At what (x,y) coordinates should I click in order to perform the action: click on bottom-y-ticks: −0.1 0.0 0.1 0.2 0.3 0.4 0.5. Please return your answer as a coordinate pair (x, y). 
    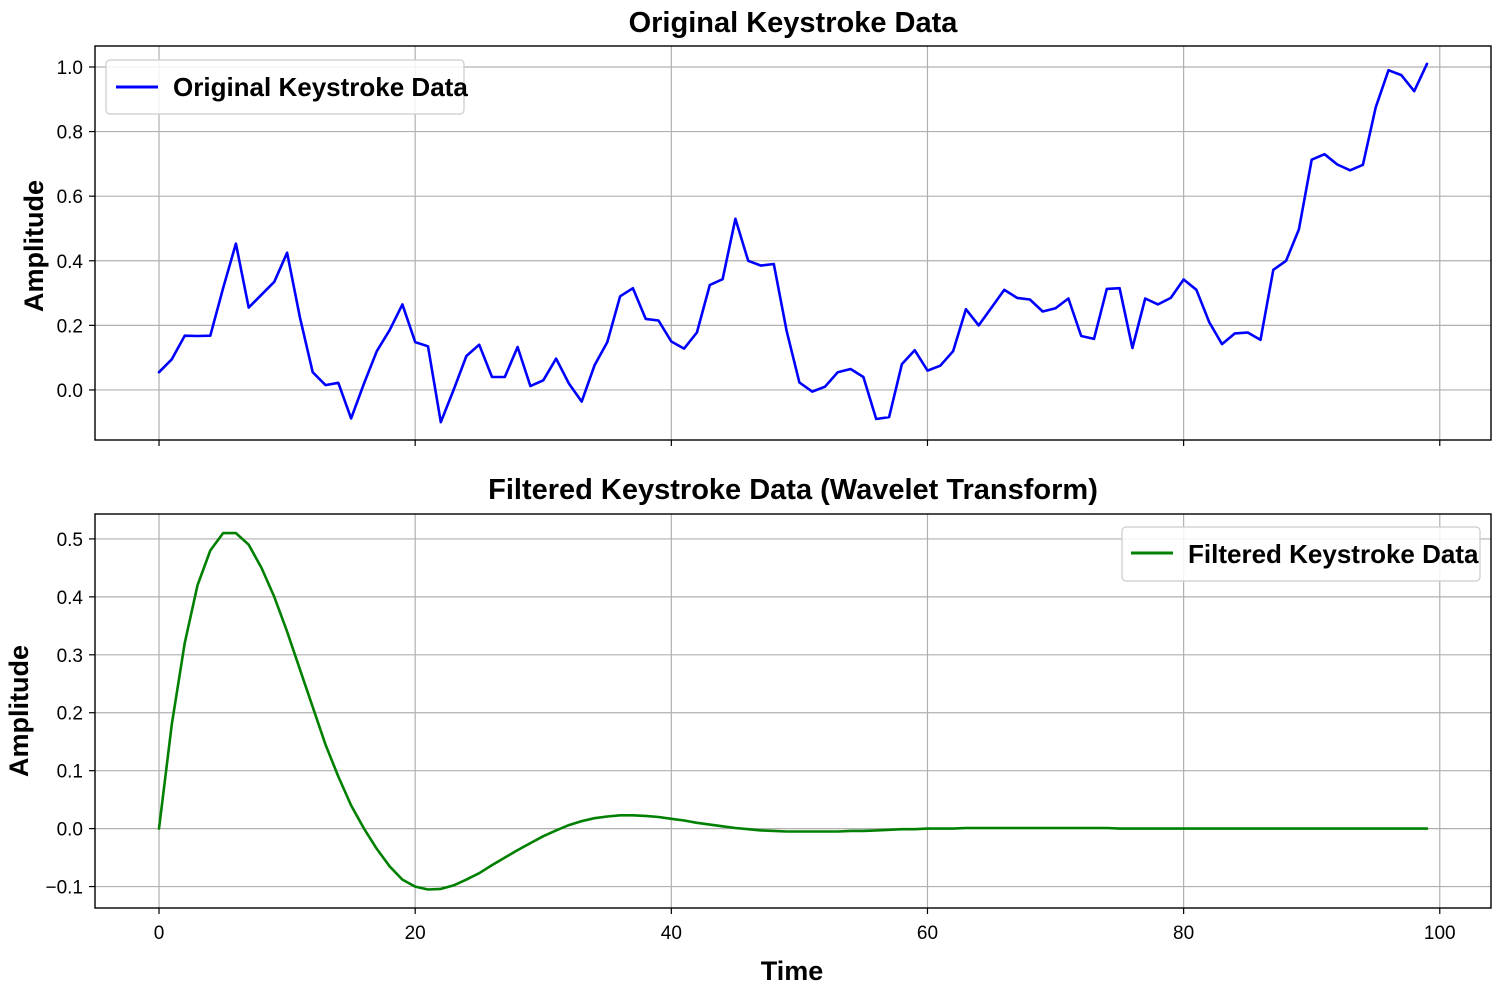
    Looking at the image, I should click on (70, 714).